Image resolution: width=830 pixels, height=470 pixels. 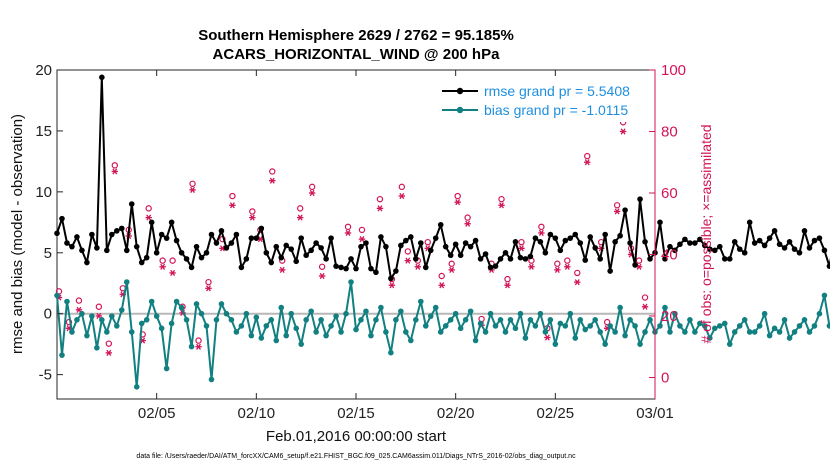 I want to click on y-right-tick-label: 40, so click(x=669, y=254).